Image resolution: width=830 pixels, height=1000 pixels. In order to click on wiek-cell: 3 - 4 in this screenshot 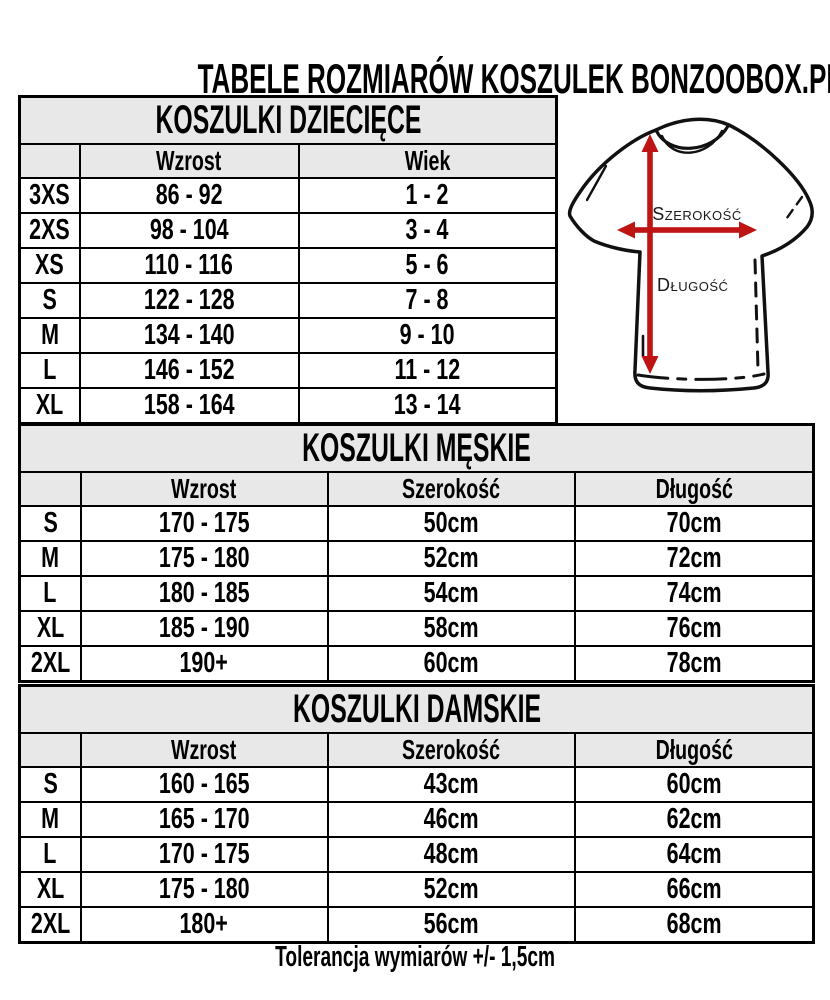, I will do `click(427, 230)`.